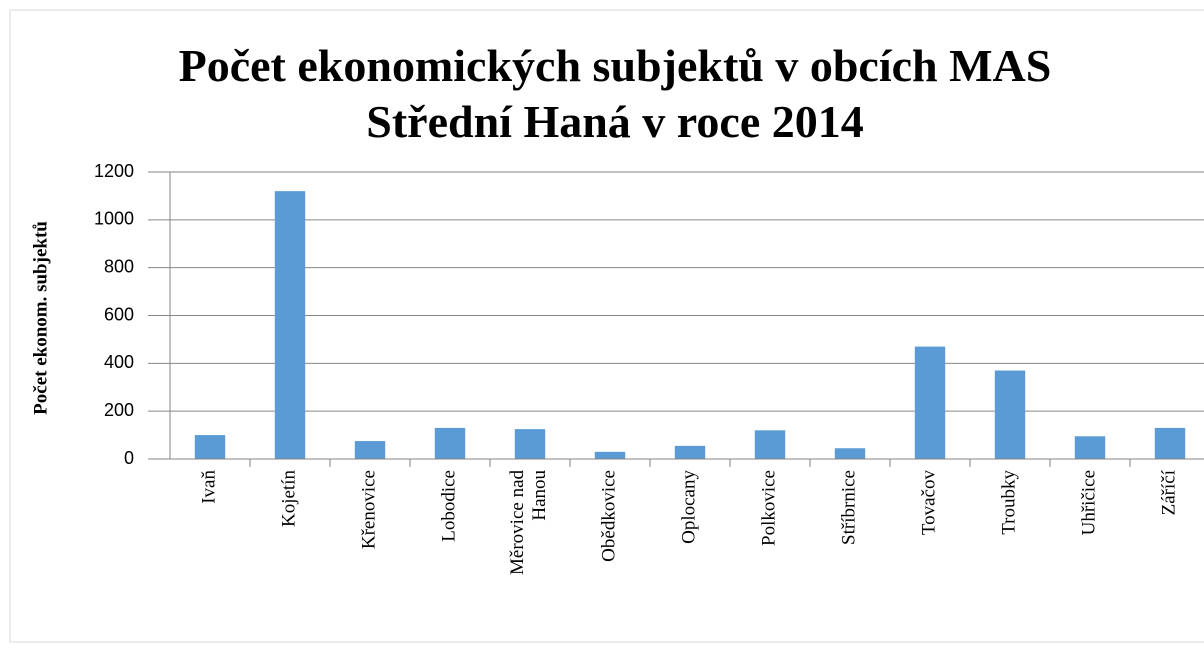  Describe the element at coordinates (129, 458) in the screenshot. I see `y-tick-label: 0` at that location.